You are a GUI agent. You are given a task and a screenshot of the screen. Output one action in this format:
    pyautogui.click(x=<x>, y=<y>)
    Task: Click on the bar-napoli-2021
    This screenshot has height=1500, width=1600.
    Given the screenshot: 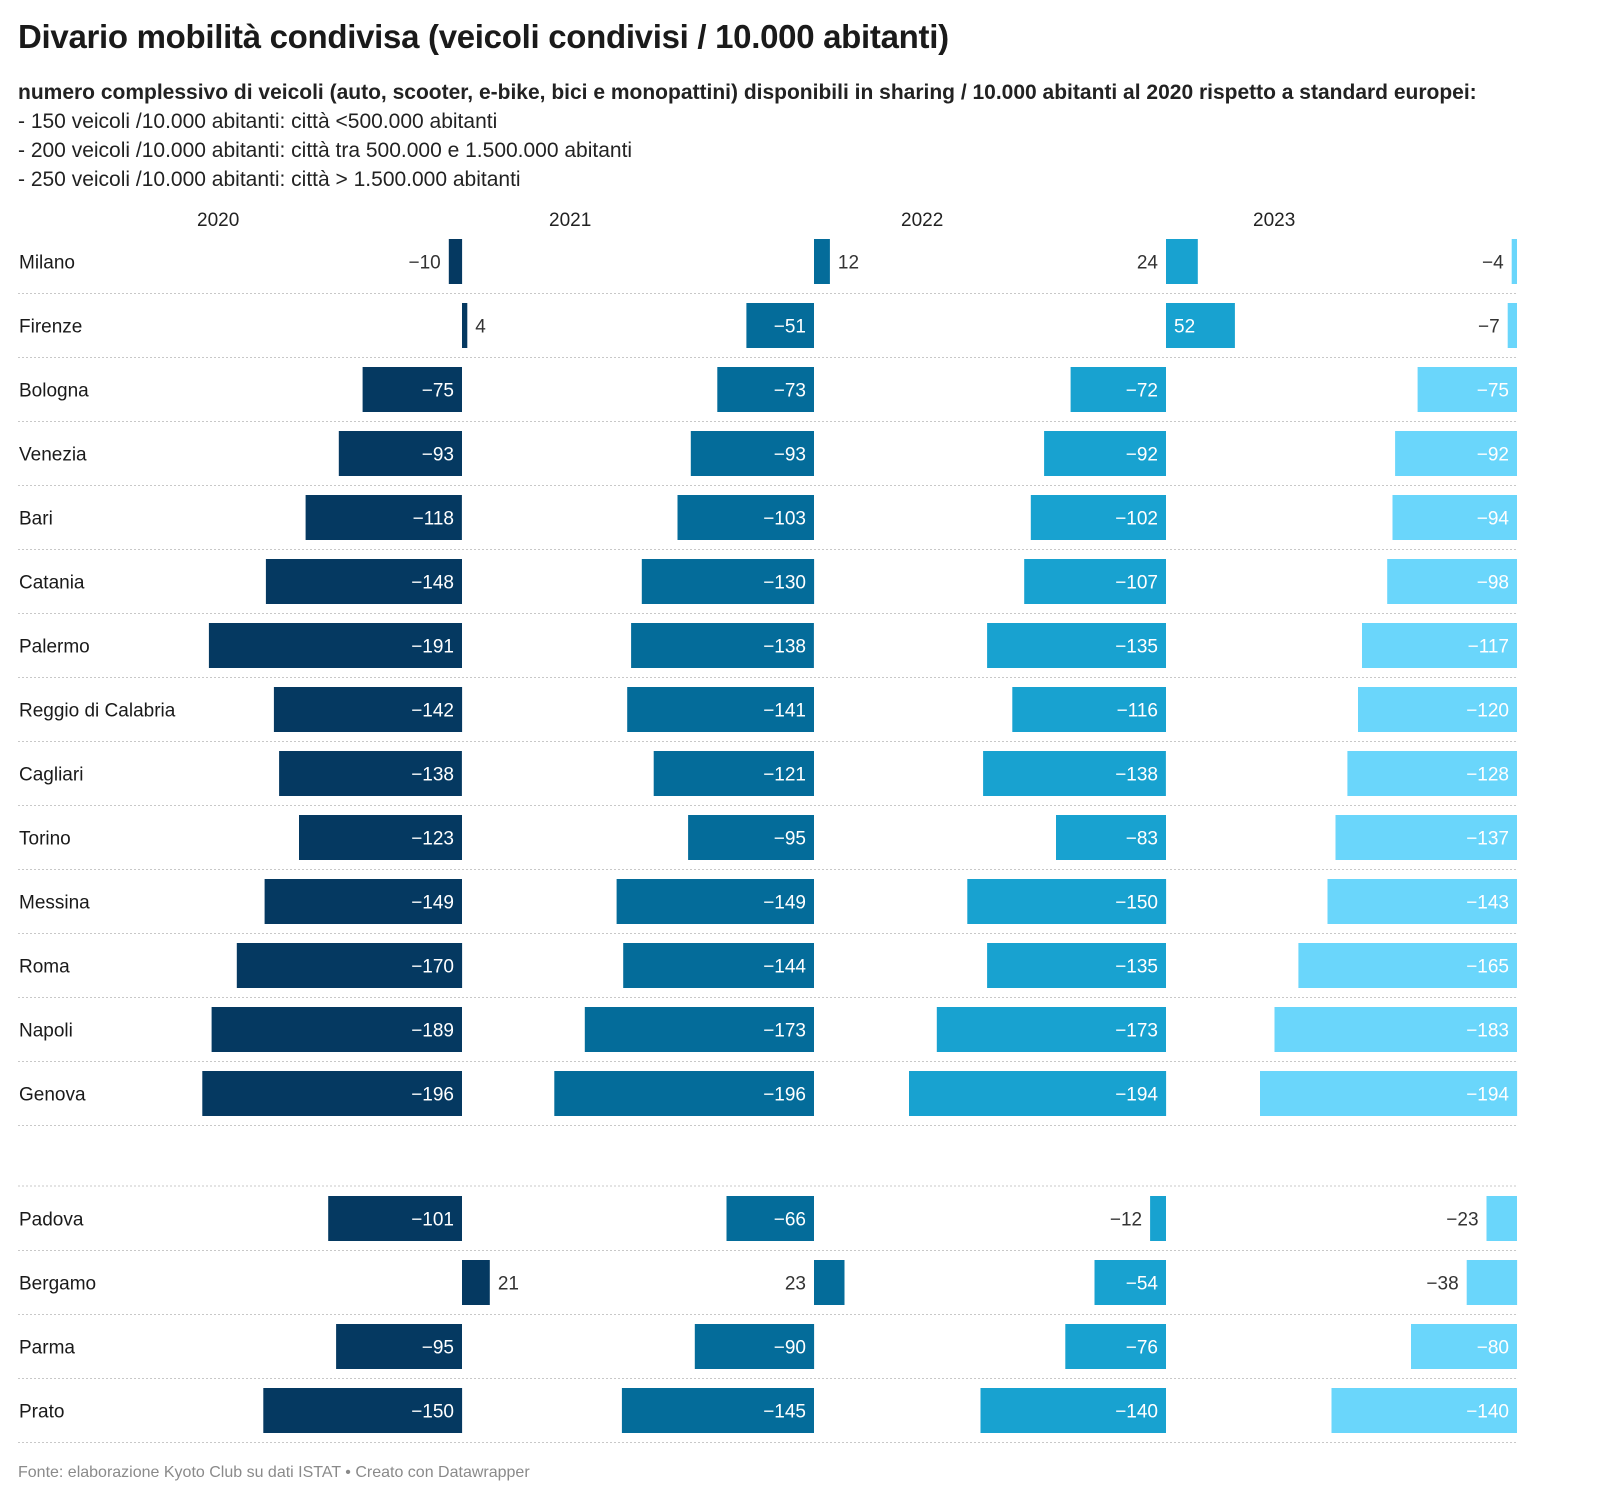 What is the action you would take?
    pyautogui.click(x=699, y=1029)
    